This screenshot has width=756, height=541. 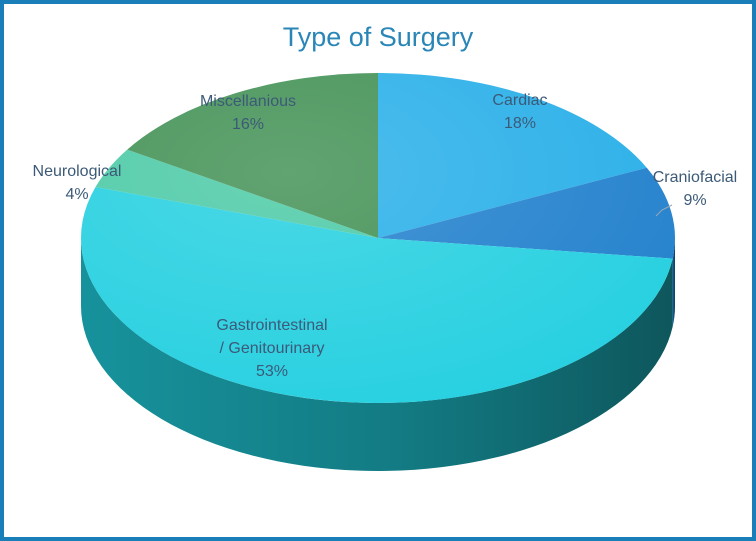 I want to click on data-label-gastrointestinal-genitourinary: Gastrointestinal / Genitourinary 53%, so click(x=271, y=348).